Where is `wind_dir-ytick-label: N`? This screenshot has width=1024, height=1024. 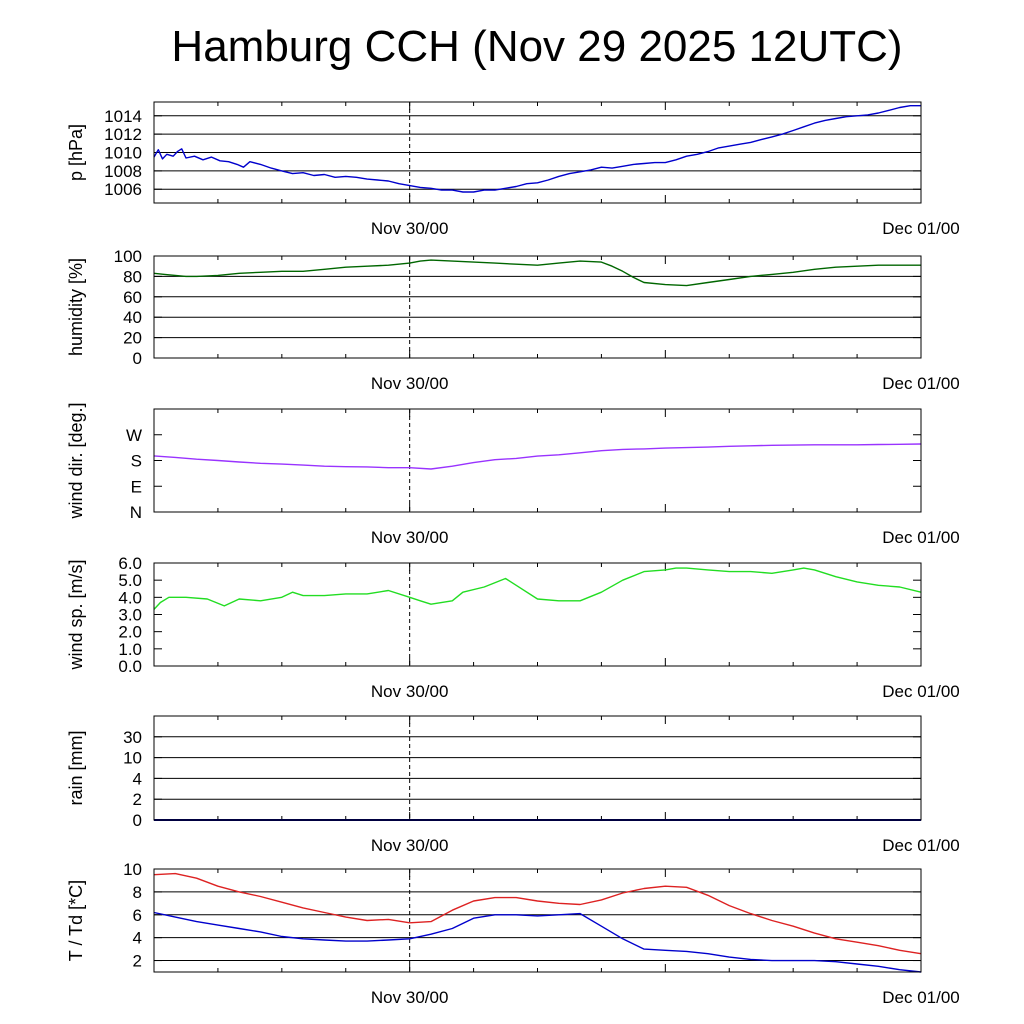 wind_dir-ytick-label: N is located at coordinates (136, 512).